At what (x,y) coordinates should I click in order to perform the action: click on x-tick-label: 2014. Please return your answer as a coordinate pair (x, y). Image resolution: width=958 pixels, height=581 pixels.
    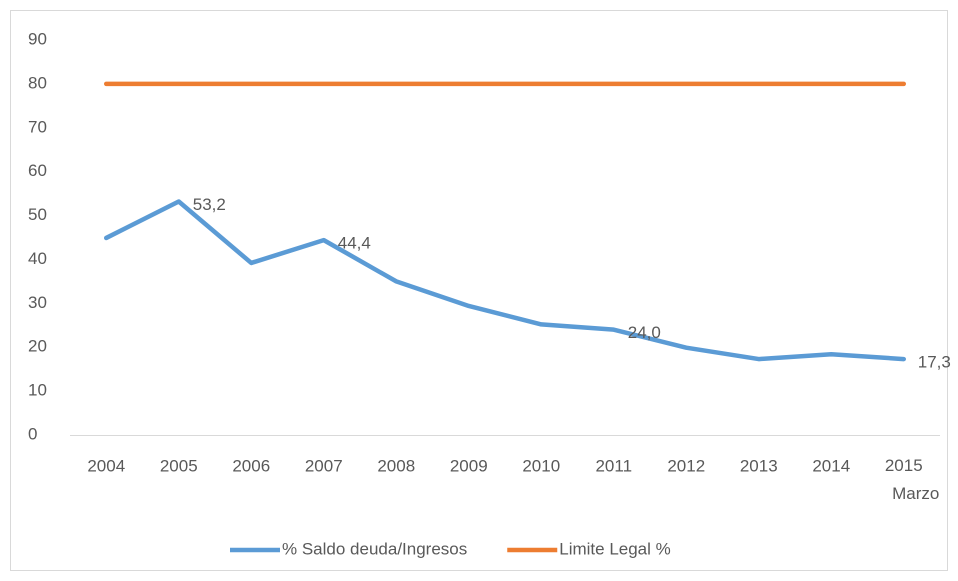
    Looking at the image, I should click on (831, 465).